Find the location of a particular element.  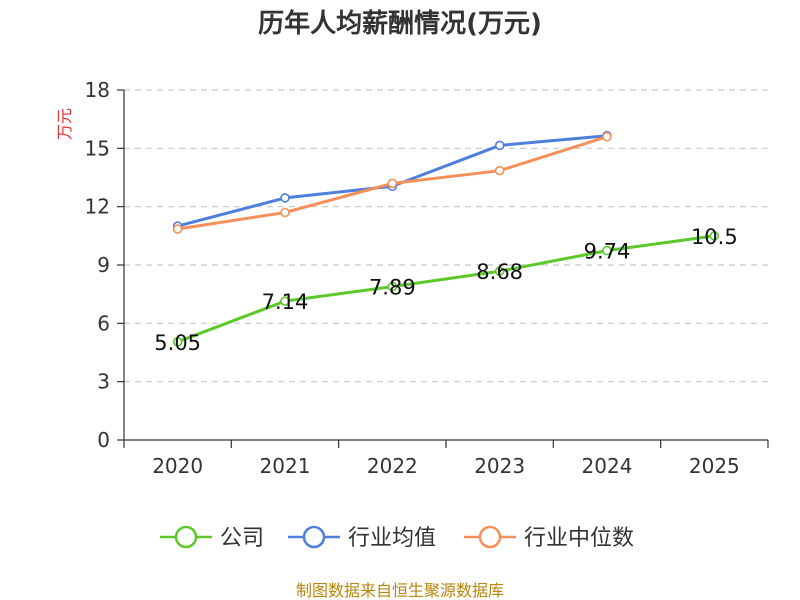

legend-label-1: 行业均值 is located at coordinates (392, 538).